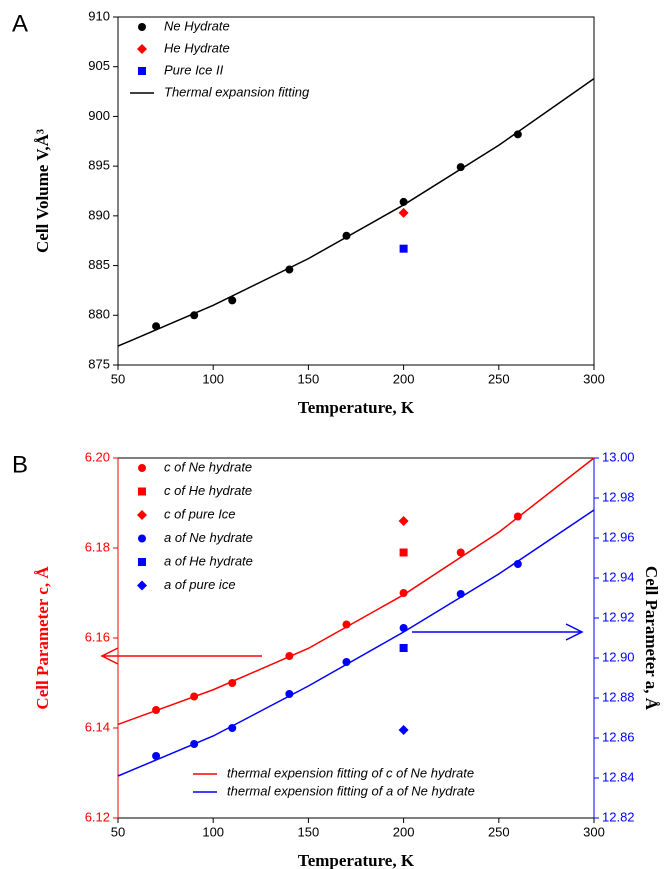  What do you see at coordinates (97, 456) in the screenshot?
I see `y-tick-label: 6.20` at bounding box center [97, 456].